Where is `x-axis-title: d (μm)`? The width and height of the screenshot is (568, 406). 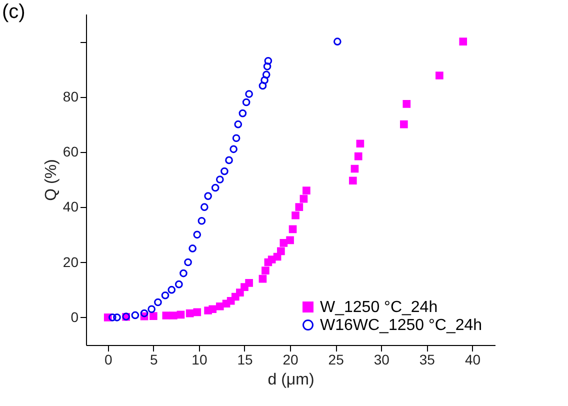
x-axis-title: d (μm) is located at coordinates (291, 380).